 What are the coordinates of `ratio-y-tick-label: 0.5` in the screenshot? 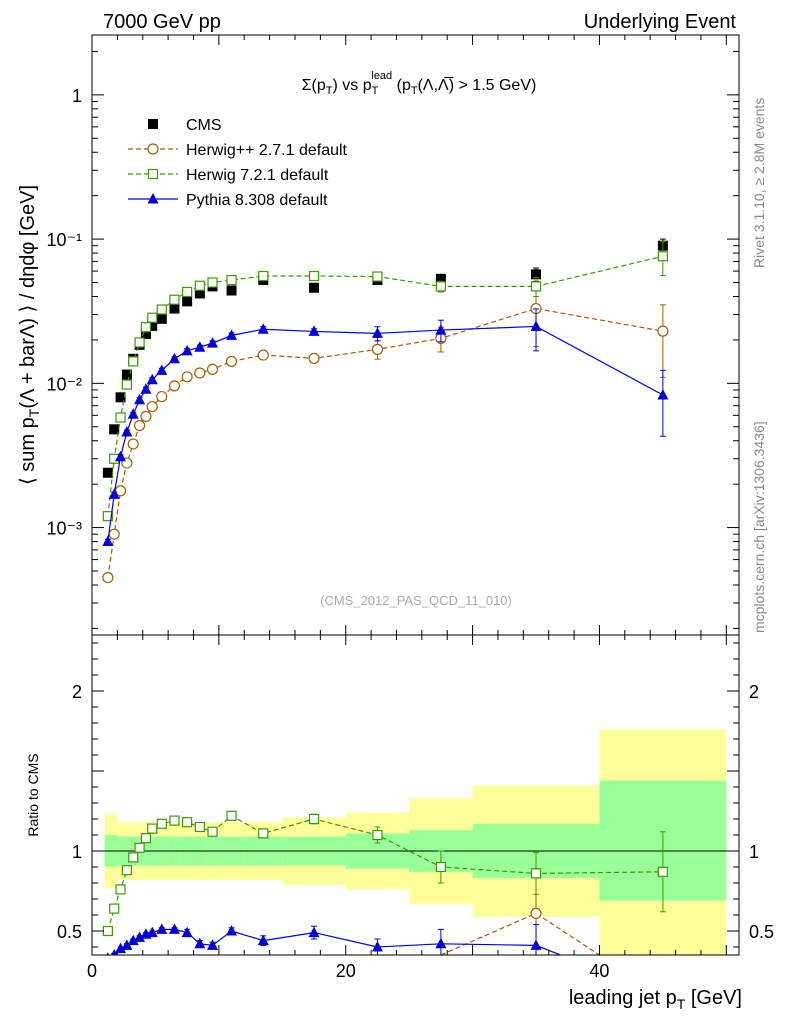 It's located at (69, 932).